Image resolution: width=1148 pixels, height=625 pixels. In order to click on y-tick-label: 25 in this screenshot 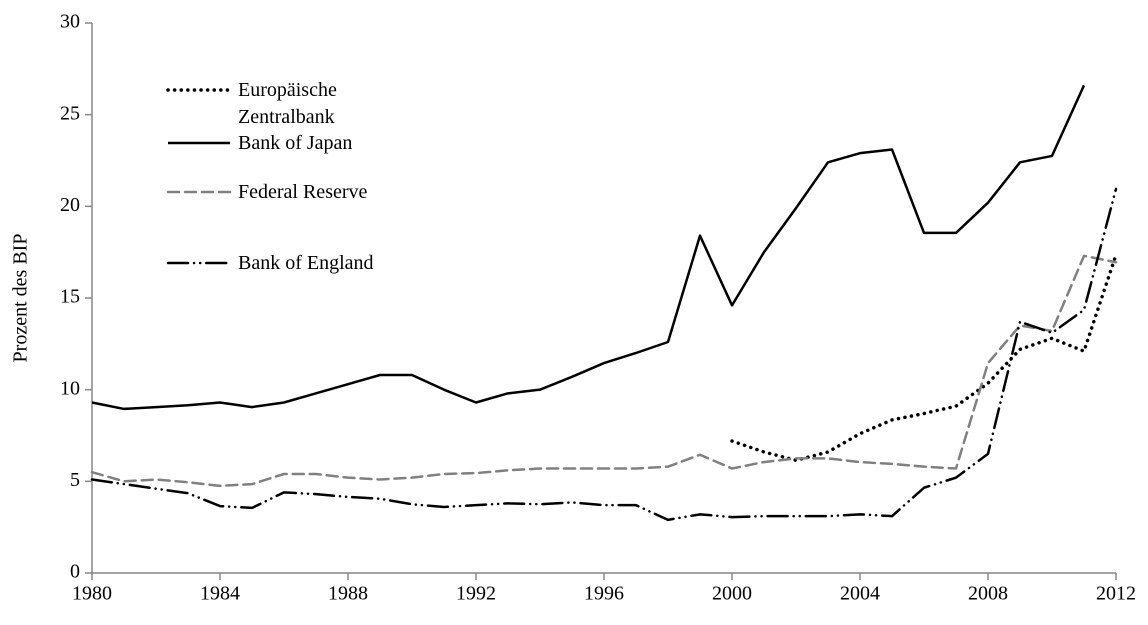, I will do `click(70, 113)`.